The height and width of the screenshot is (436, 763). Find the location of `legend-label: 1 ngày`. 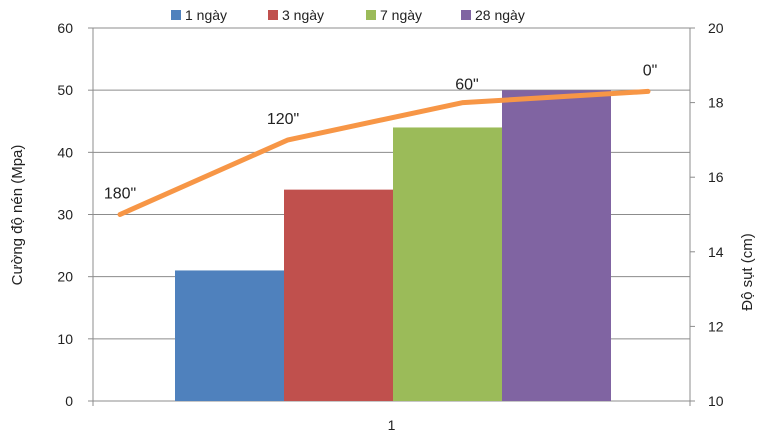

legend-label: 1 ngày is located at coordinates (206, 15).